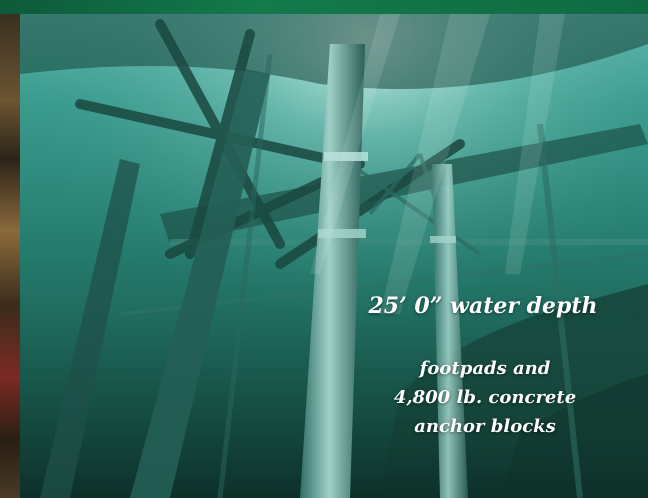 The height and width of the screenshot is (498, 648). Describe the element at coordinates (483, 306) in the screenshot. I see `water-depth-caption: 25’ 0” water depth` at that location.